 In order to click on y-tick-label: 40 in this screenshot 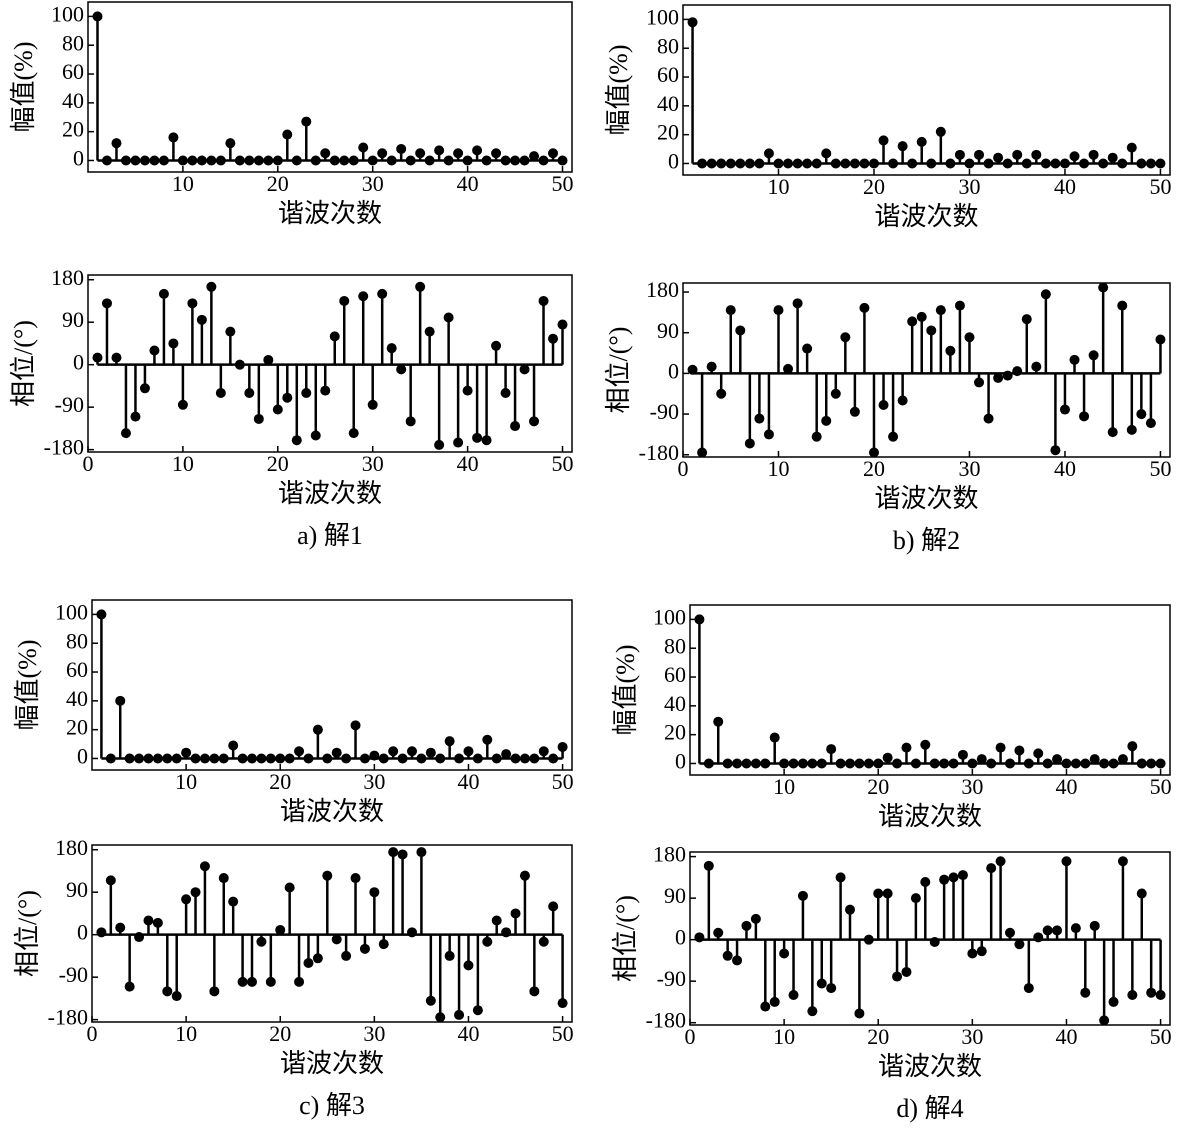, I will do `click(668, 103)`.